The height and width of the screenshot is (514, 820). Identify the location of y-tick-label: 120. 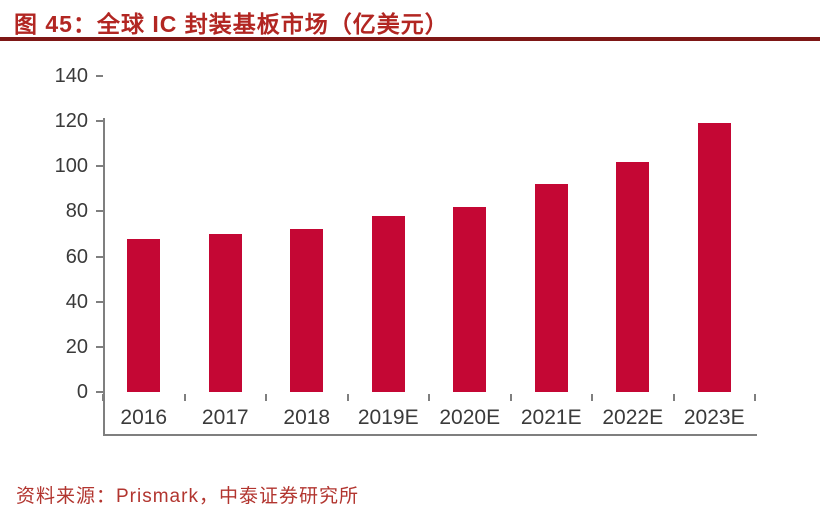
(71, 121).